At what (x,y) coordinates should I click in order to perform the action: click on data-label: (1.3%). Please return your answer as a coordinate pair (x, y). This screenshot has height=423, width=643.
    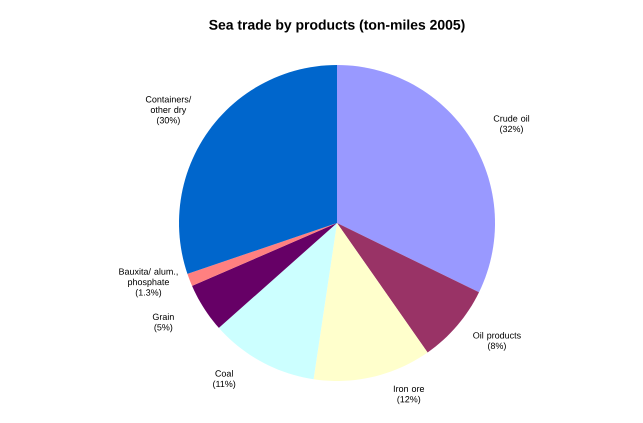
    Looking at the image, I should click on (149, 293).